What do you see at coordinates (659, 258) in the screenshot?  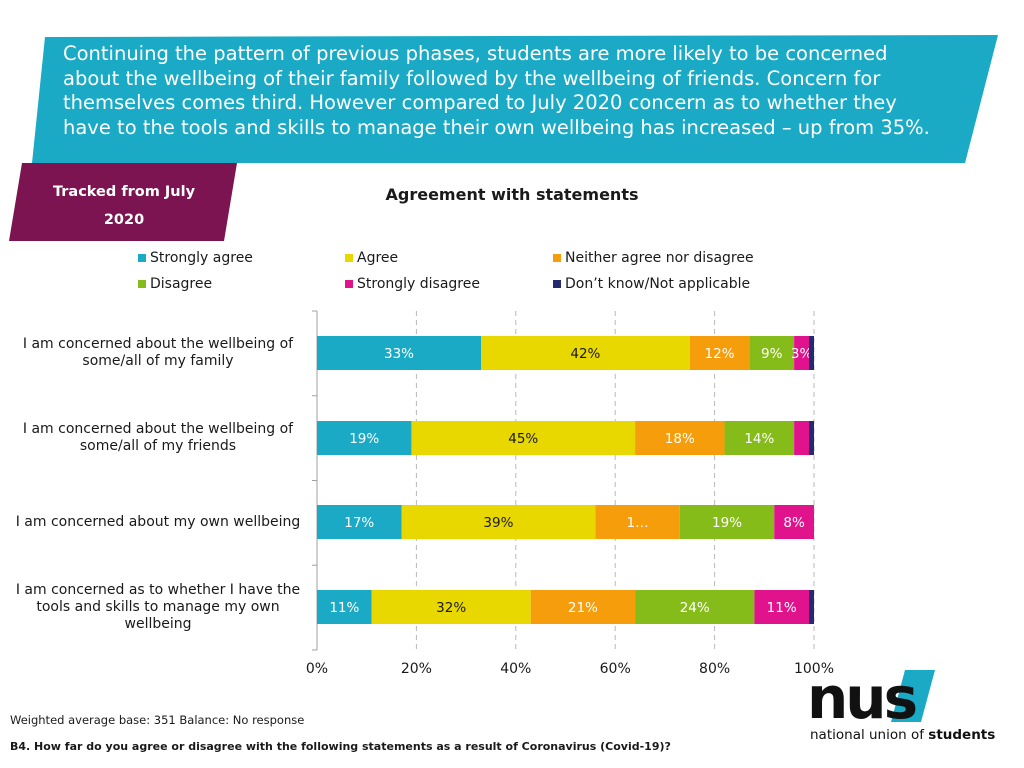 I see `legend-label: Neither agree nor disagree` at bounding box center [659, 258].